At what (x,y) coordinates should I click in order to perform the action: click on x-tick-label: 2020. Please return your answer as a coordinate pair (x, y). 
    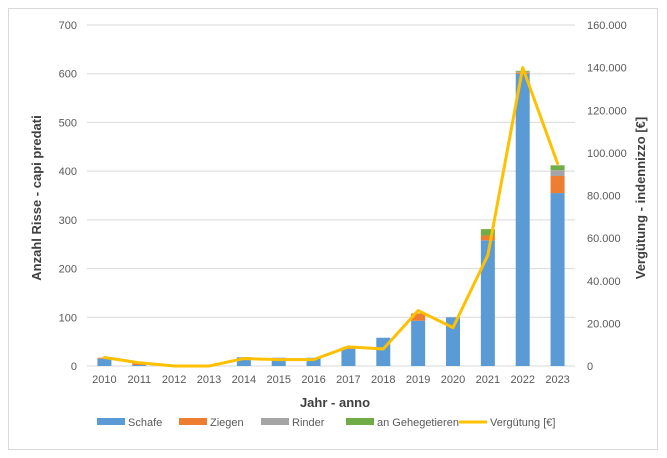
    Looking at the image, I should click on (453, 380).